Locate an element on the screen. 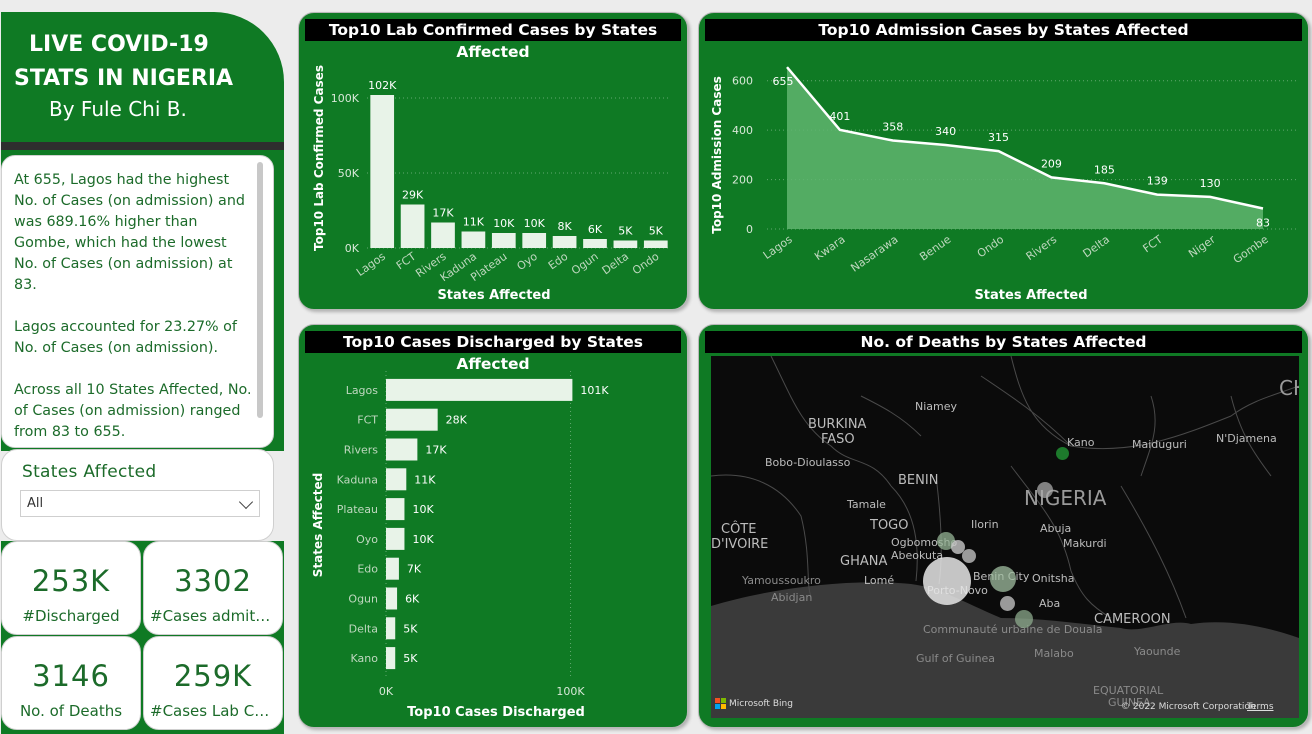 This screenshot has height=734, width=1312. map-label: TOGO is located at coordinates (889, 525).